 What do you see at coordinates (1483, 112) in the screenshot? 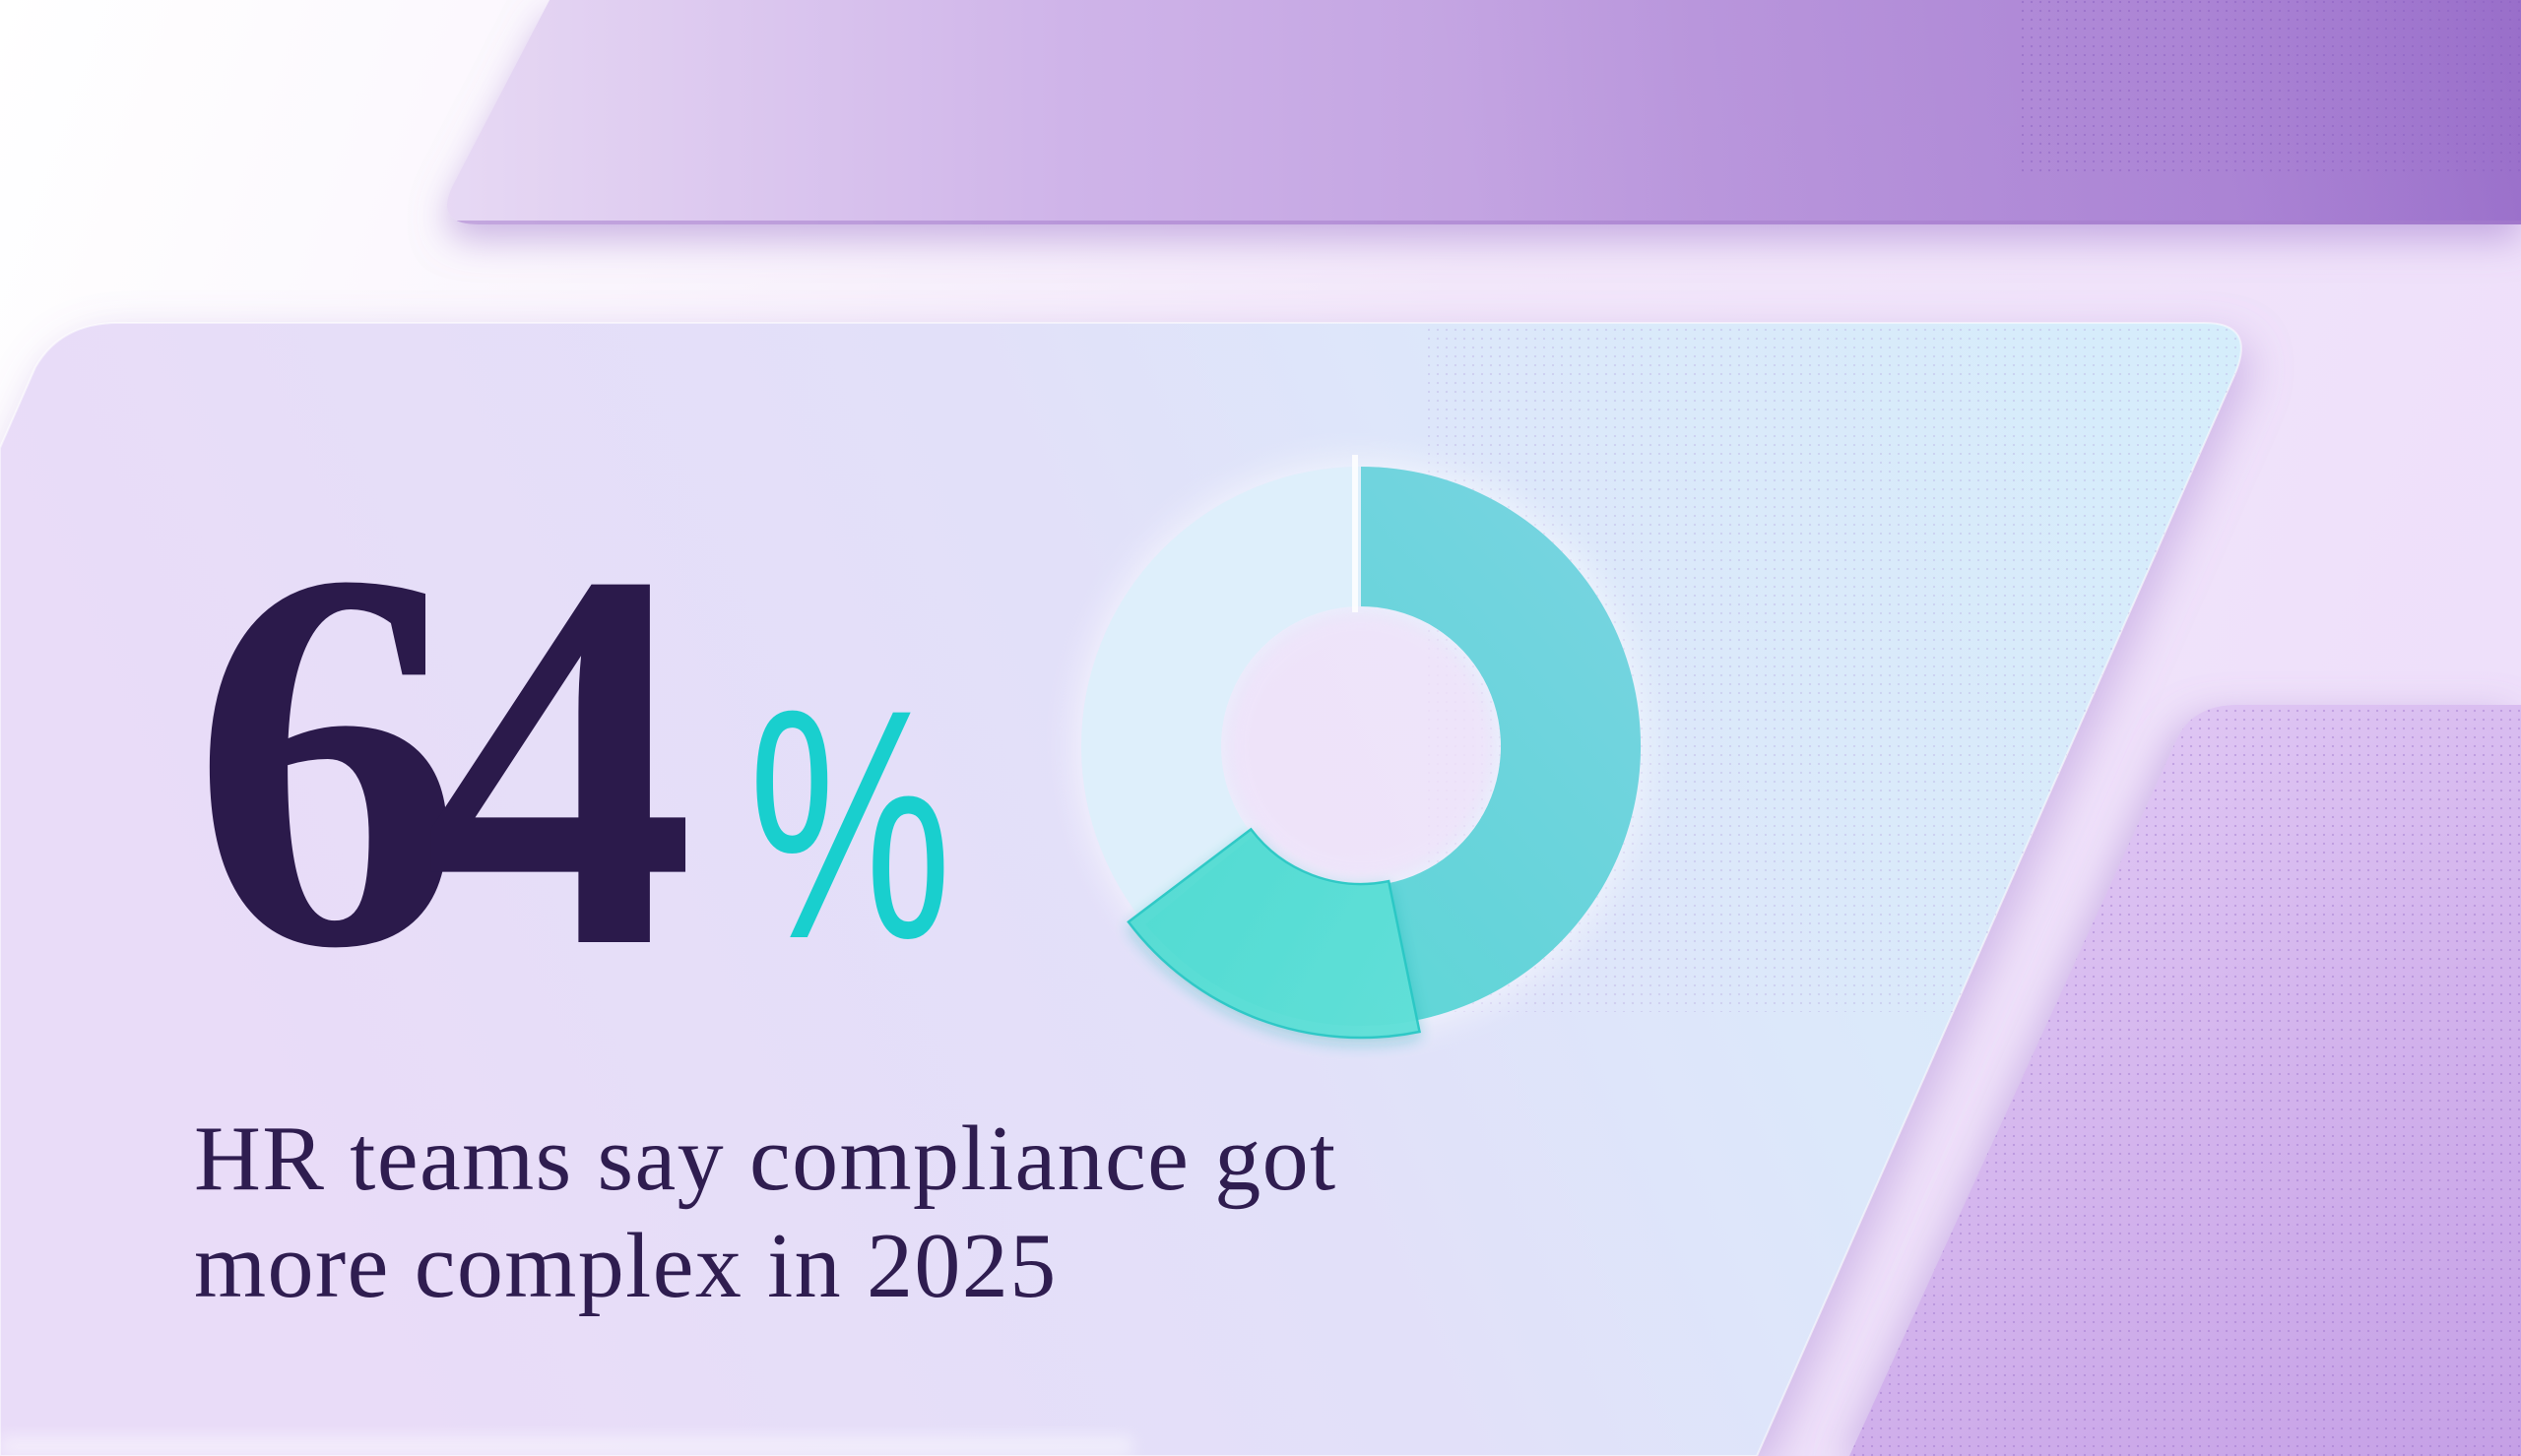
I see `top-panel-shading` at bounding box center [1483, 112].